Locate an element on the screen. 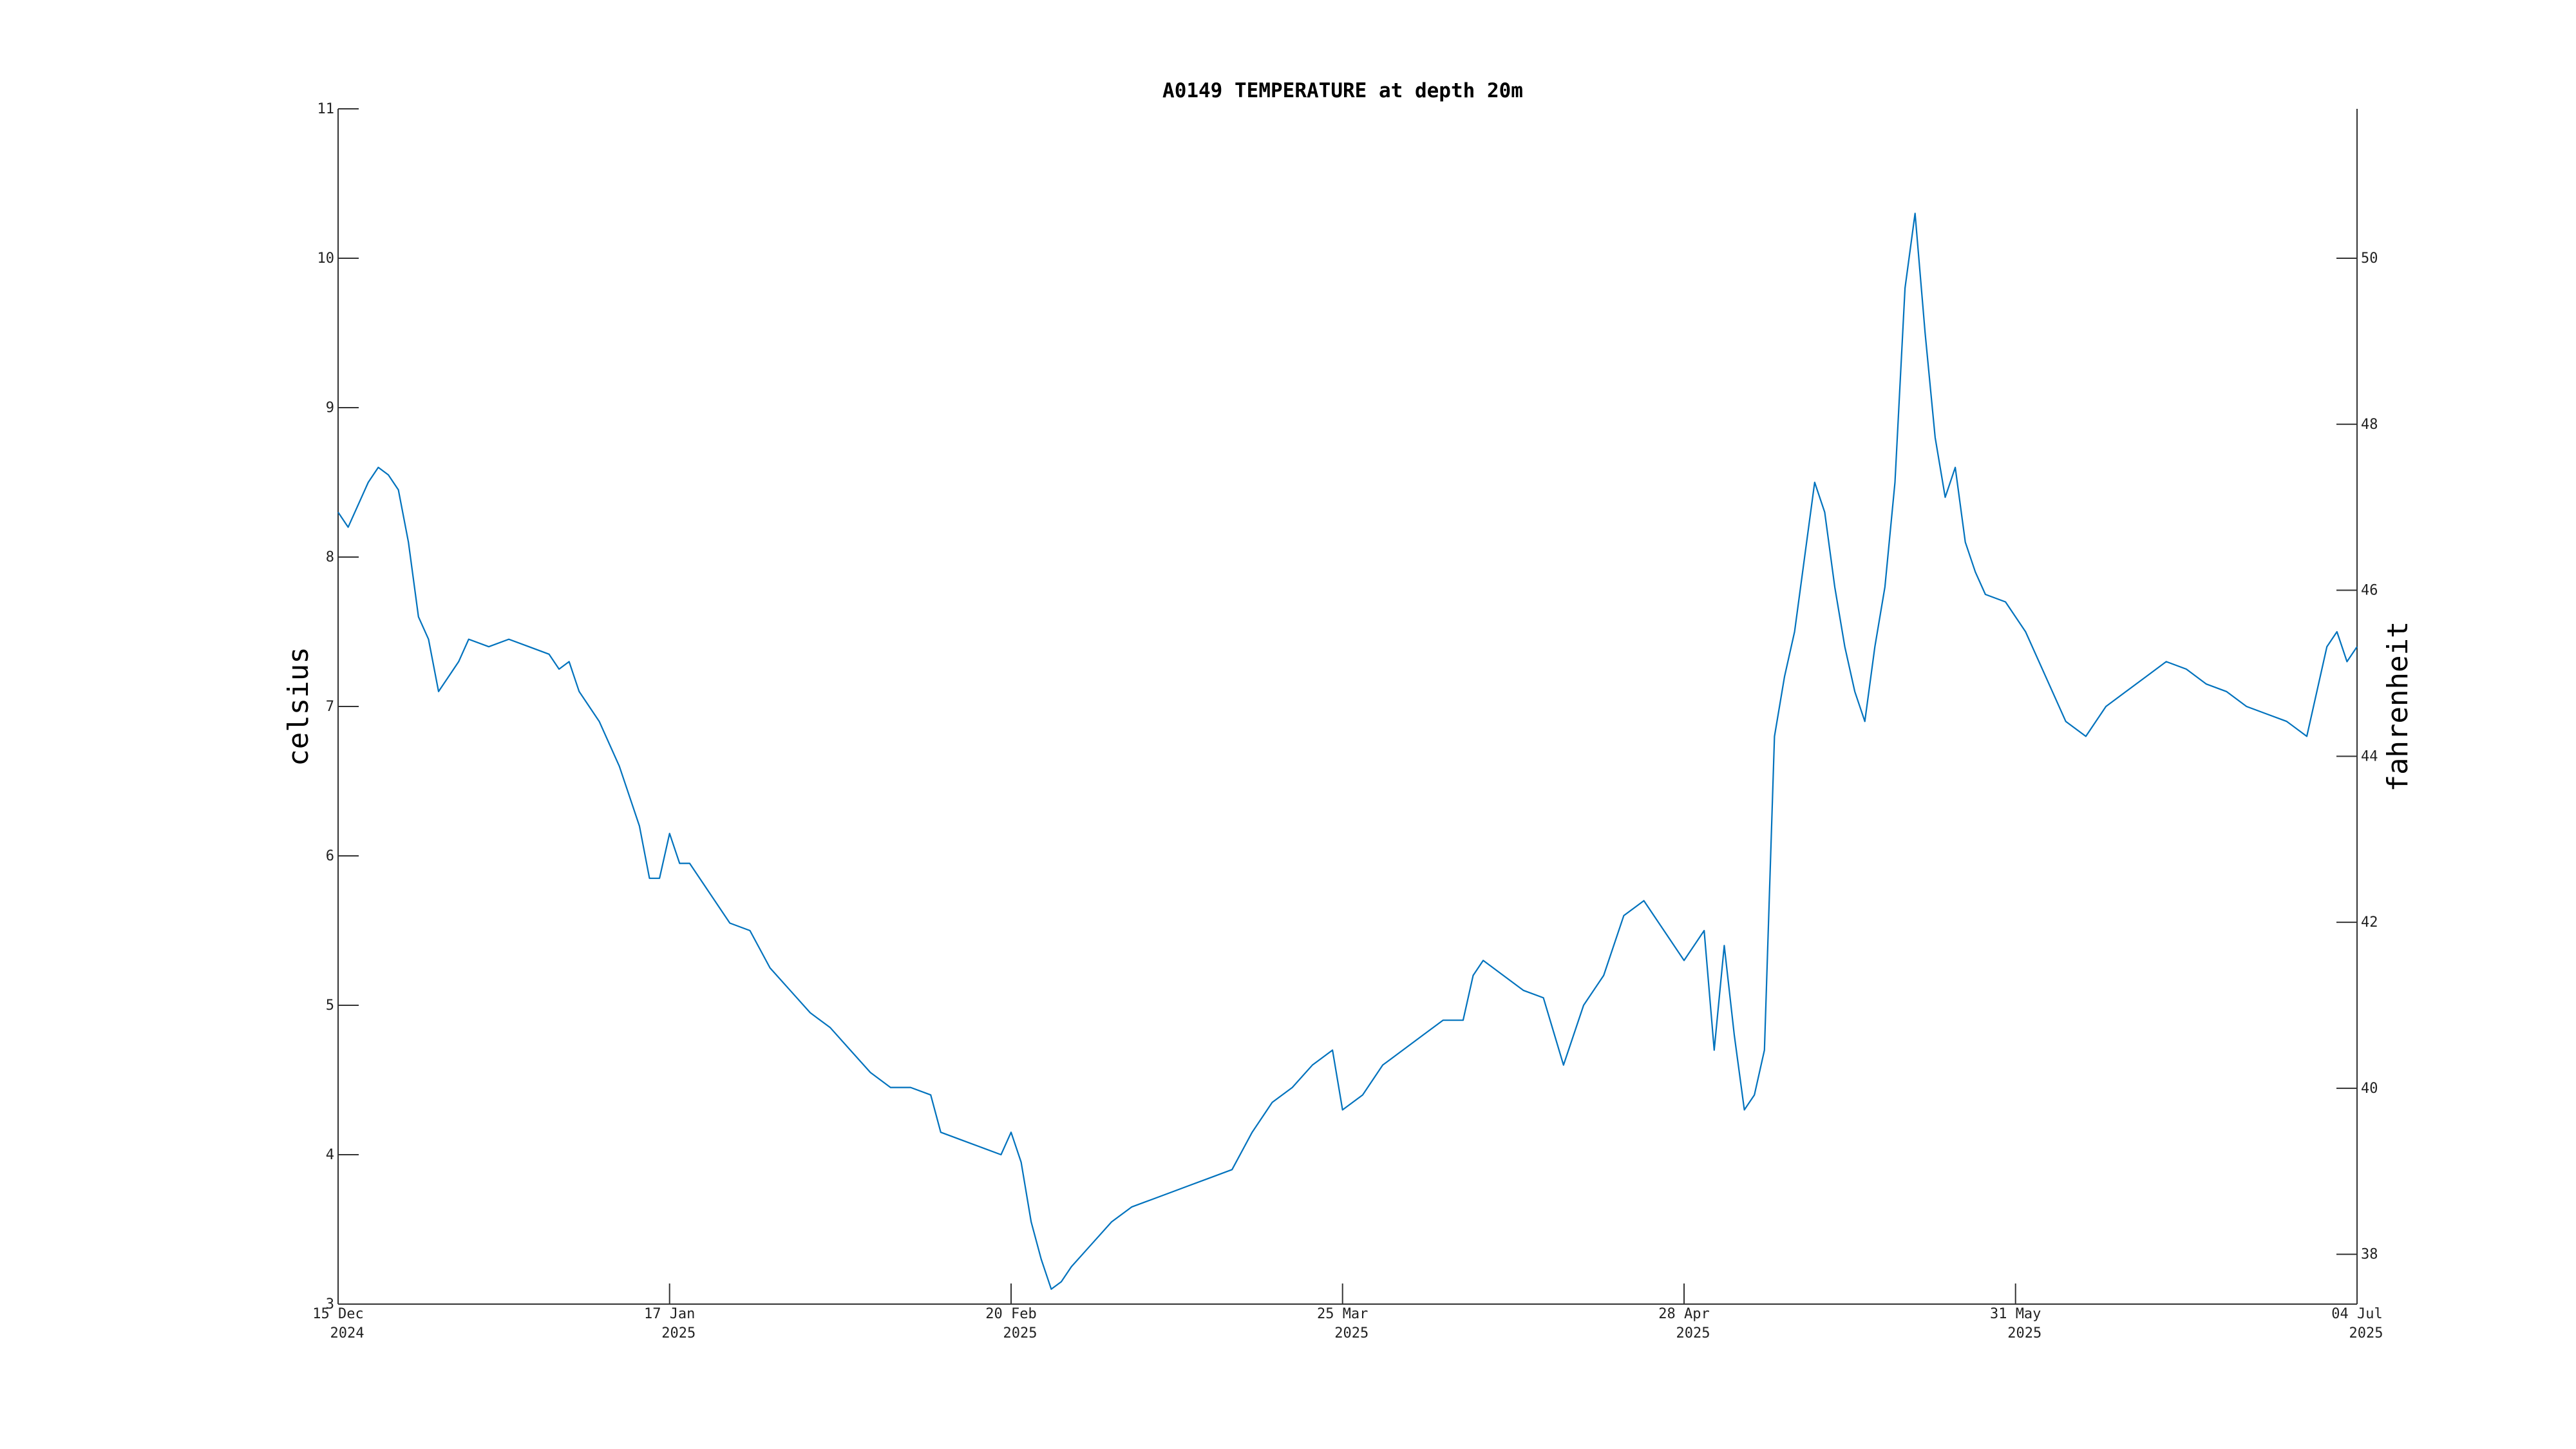 The width and height of the screenshot is (2576, 1449). y-tick-label: 7 is located at coordinates (330, 707).